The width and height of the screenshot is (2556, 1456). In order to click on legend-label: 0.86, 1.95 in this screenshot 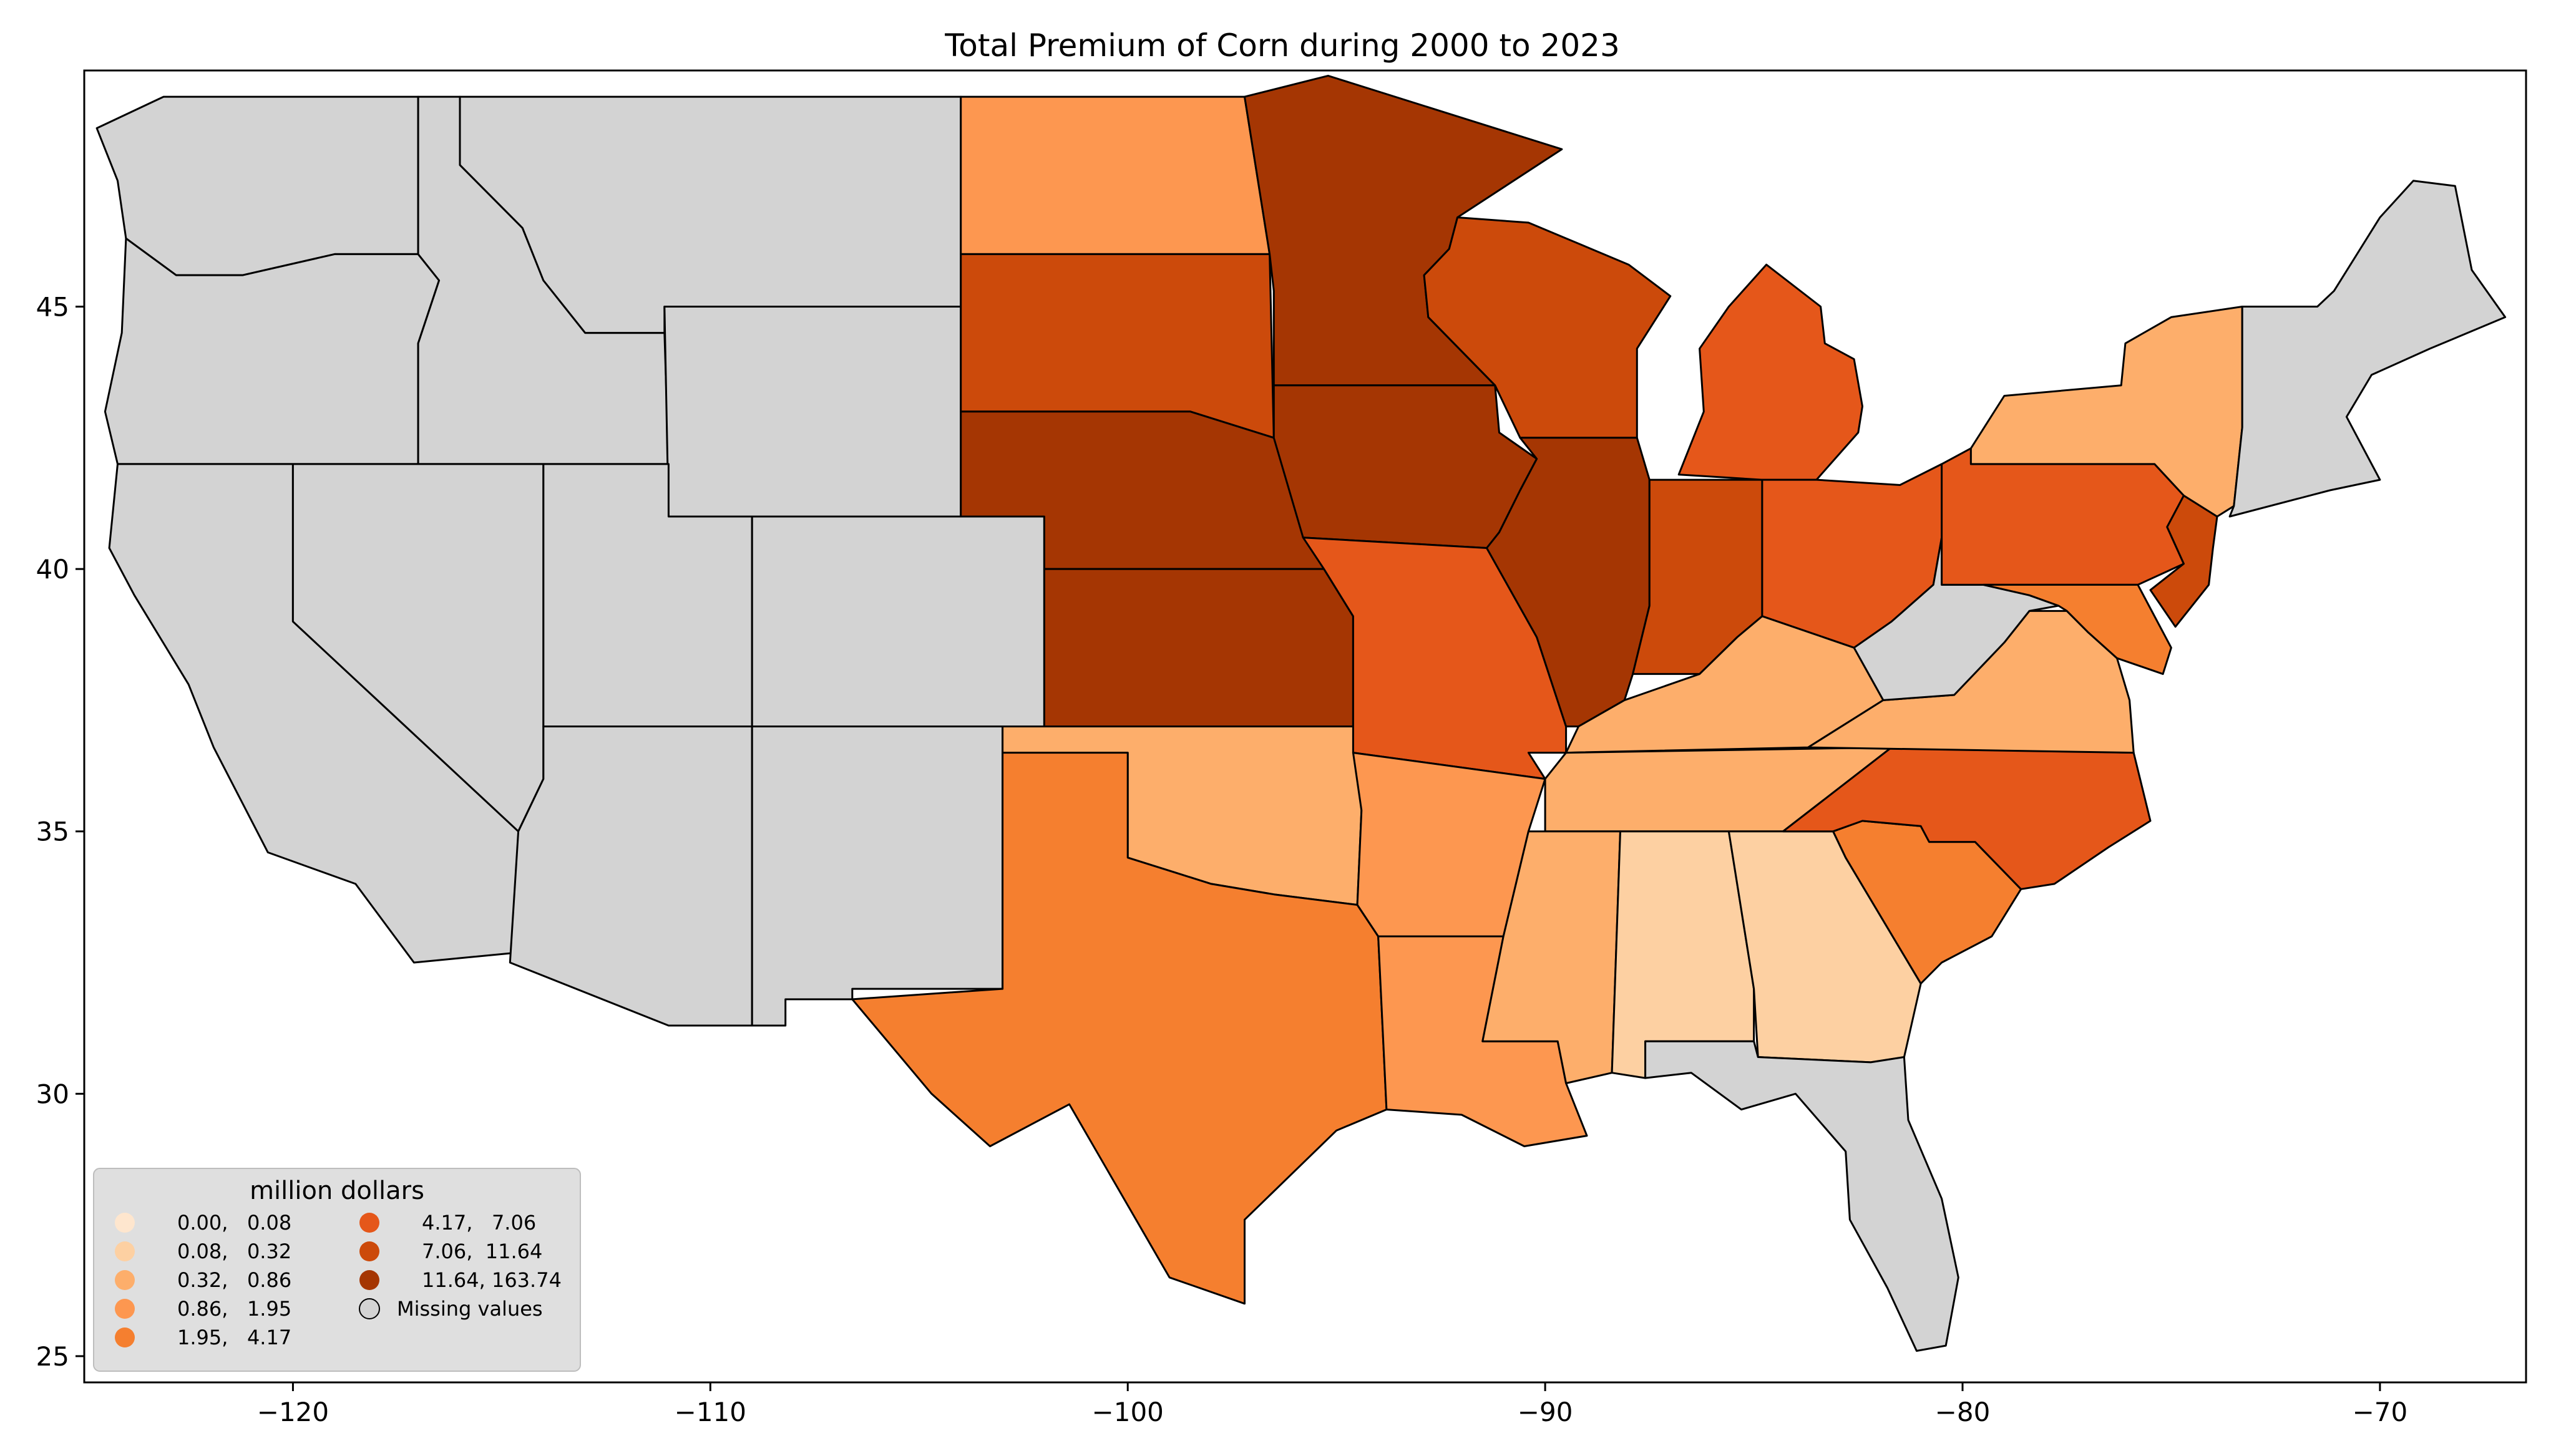, I will do `click(234, 1309)`.